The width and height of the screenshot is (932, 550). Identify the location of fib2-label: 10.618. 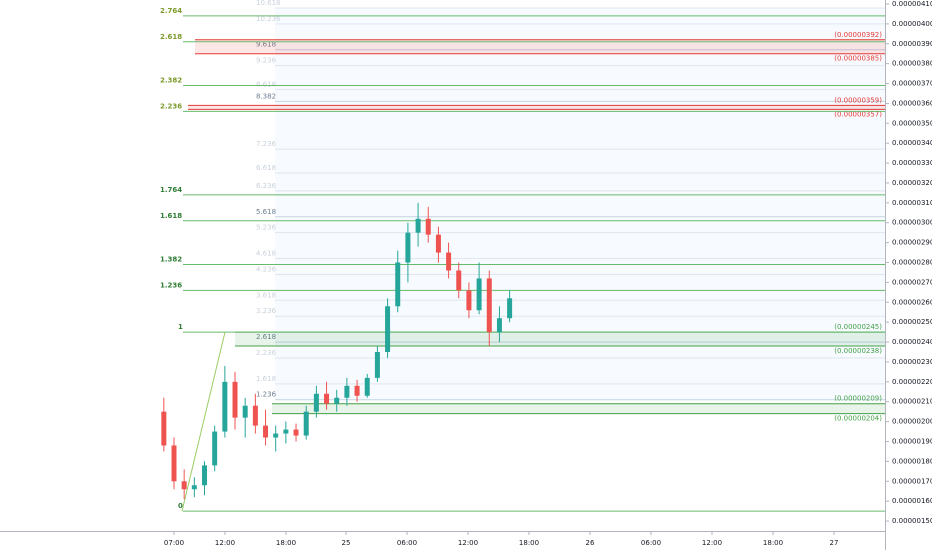
(268, 3).